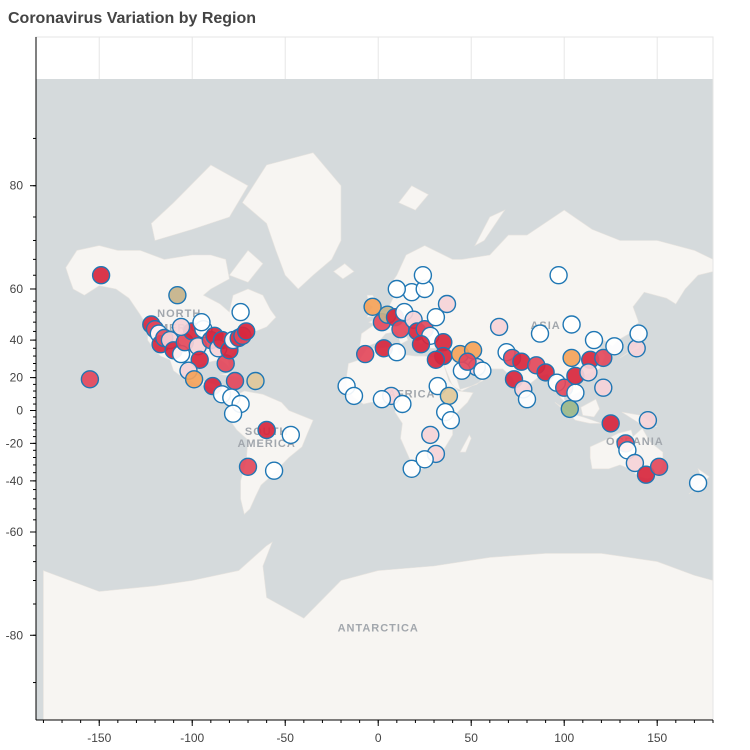 This screenshot has height=750, width=750. What do you see at coordinates (270, 452) in the screenshot?
I see `south-america-landmass` at bounding box center [270, 452].